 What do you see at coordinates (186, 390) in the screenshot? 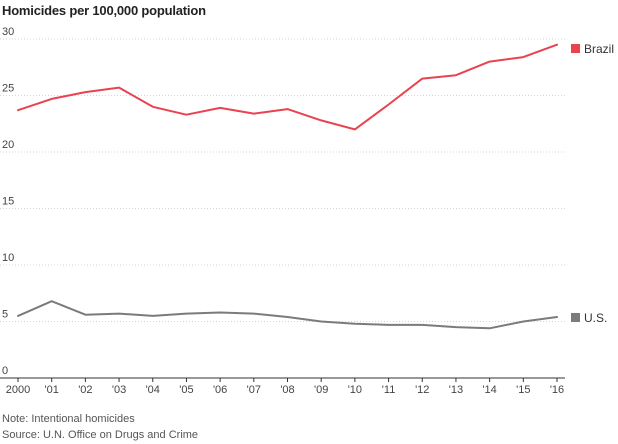
I see `x-tick-label-2005: '05` at bounding box center [186, 390].